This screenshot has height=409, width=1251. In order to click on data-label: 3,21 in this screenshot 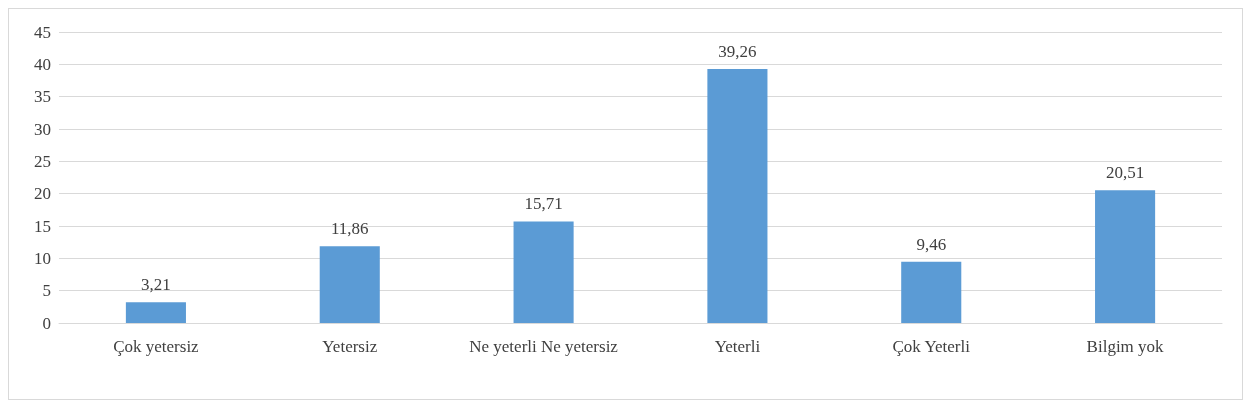, I will do `click(156, 285)`.